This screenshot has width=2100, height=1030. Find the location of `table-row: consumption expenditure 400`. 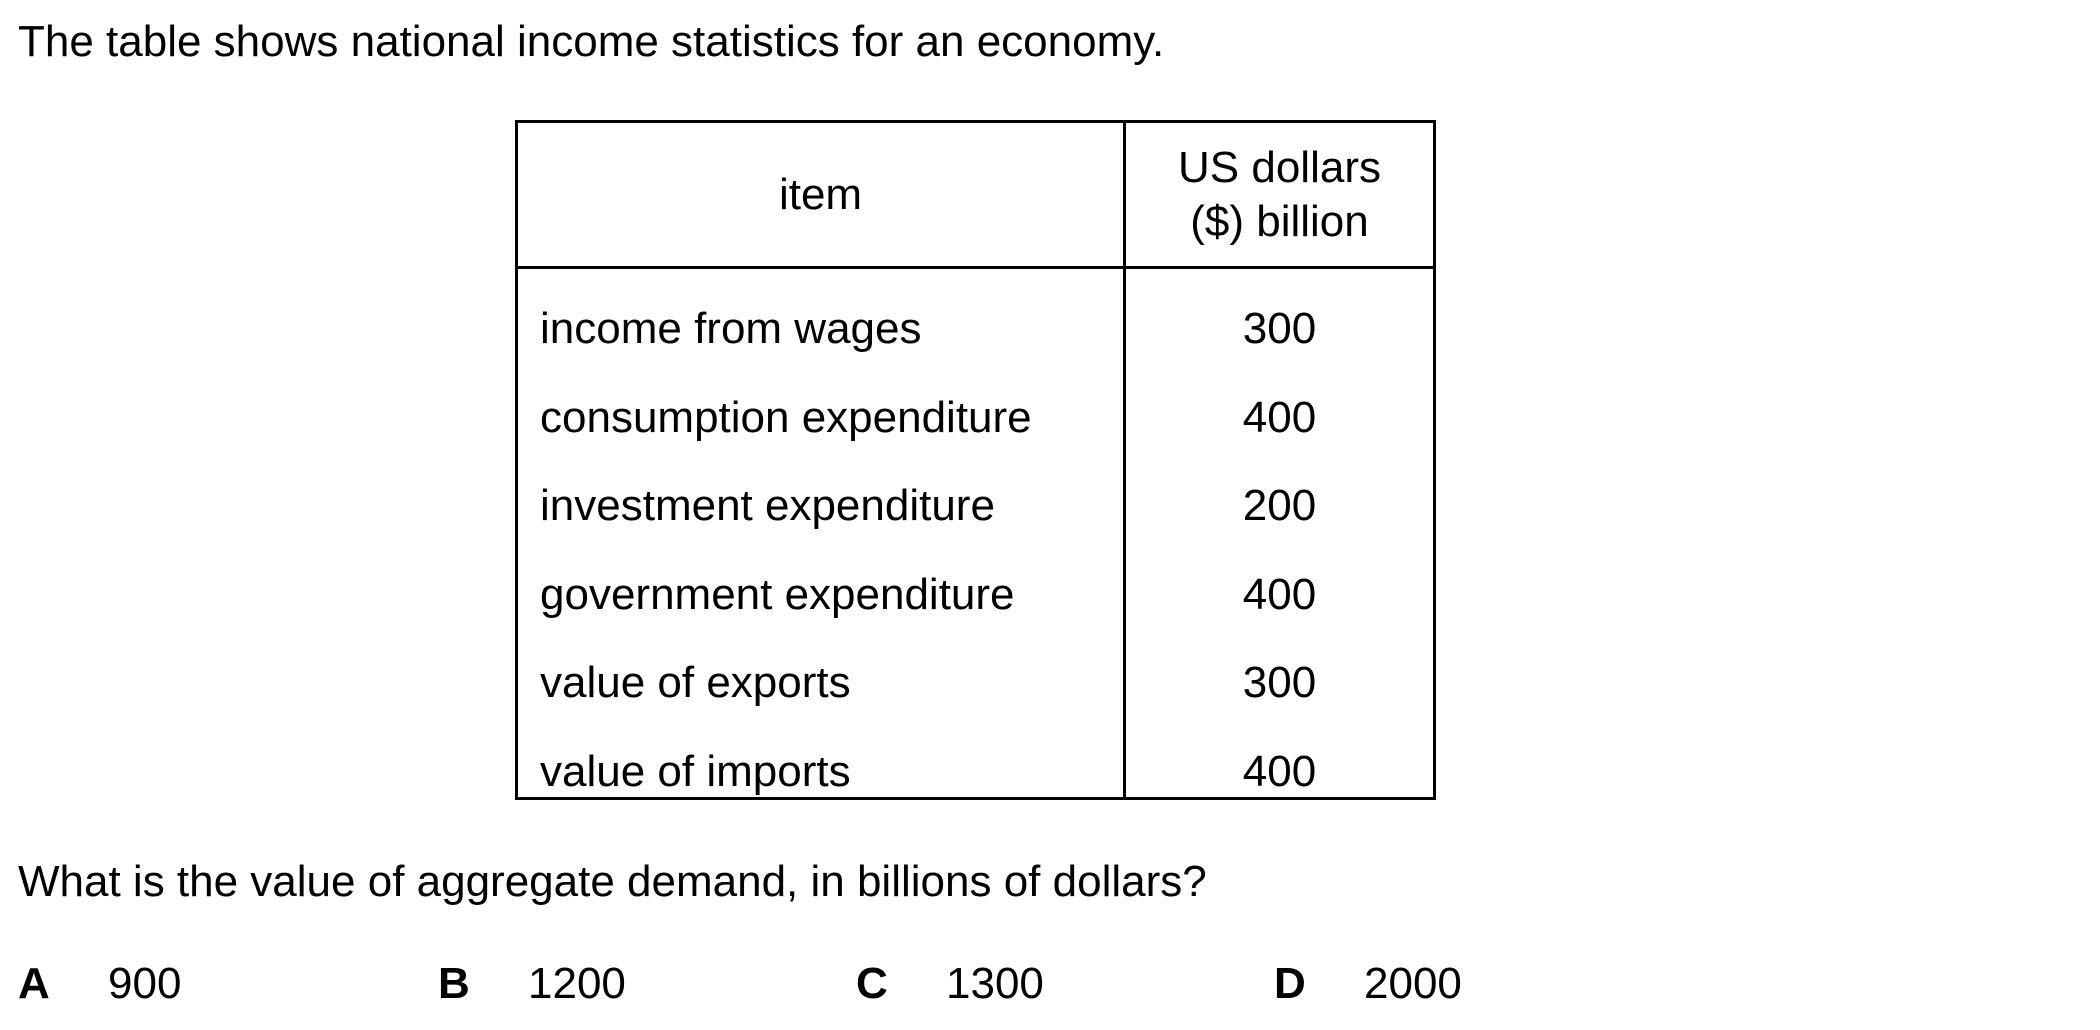

table-row: consumption expenditure 400 is located at coordinates (975, 418).